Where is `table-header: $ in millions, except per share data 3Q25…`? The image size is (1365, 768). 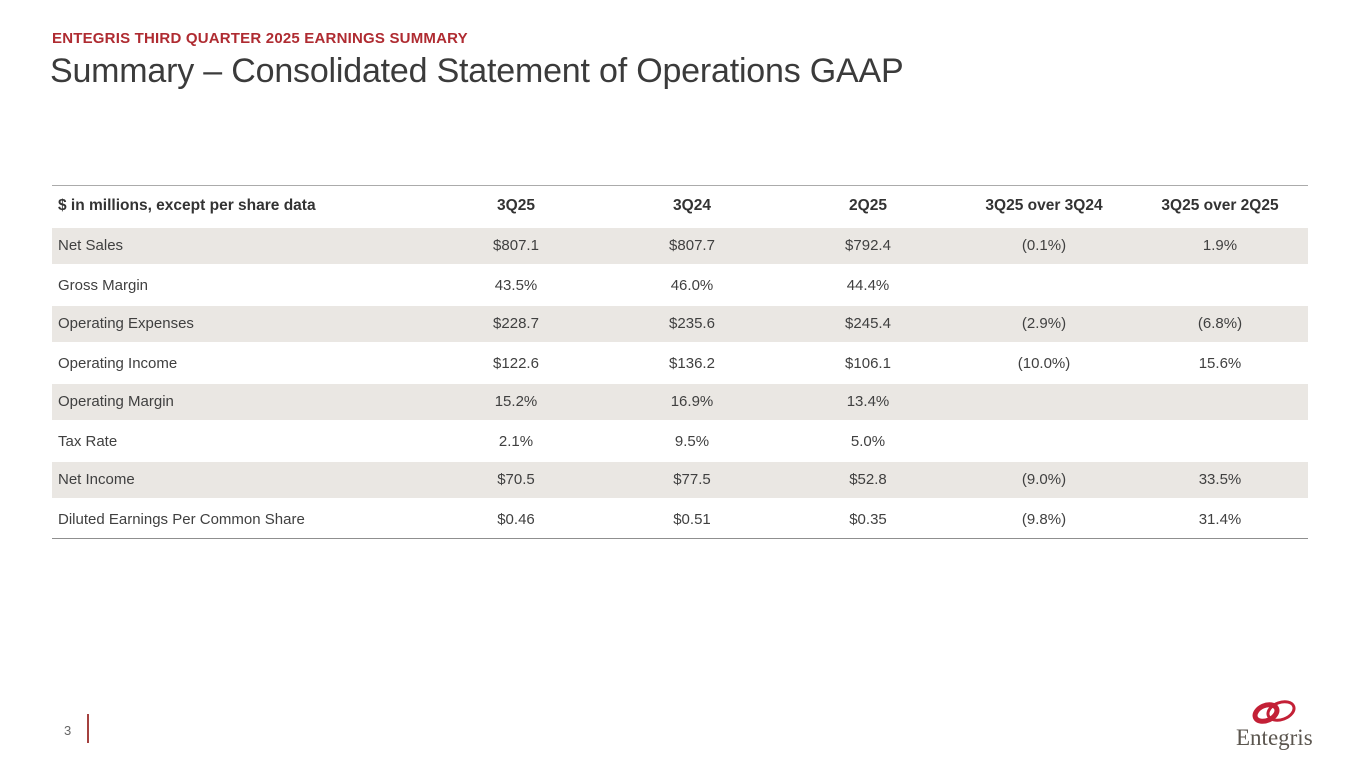 table-header: $ in millions, except per share data 3Q25… is located at coordinates (680, 206).